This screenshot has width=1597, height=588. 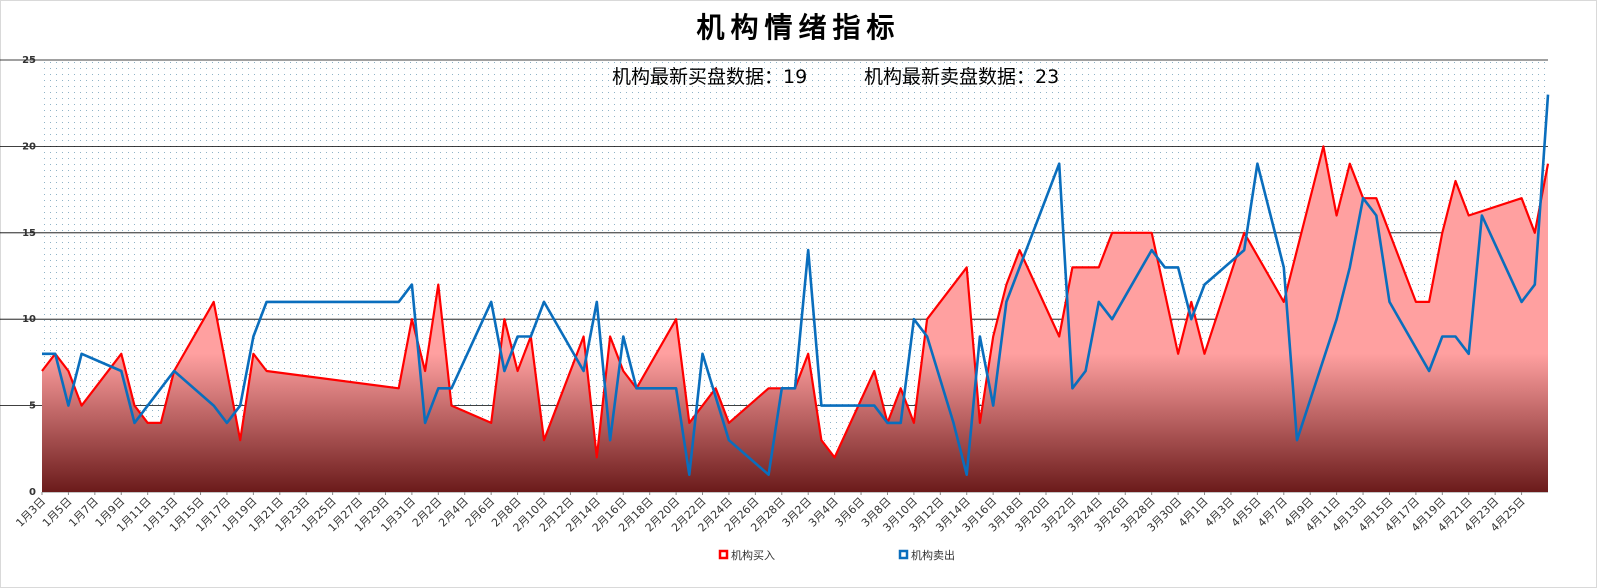 I want to click on buy-annotation-value: 19, so click(x=795, y=77).